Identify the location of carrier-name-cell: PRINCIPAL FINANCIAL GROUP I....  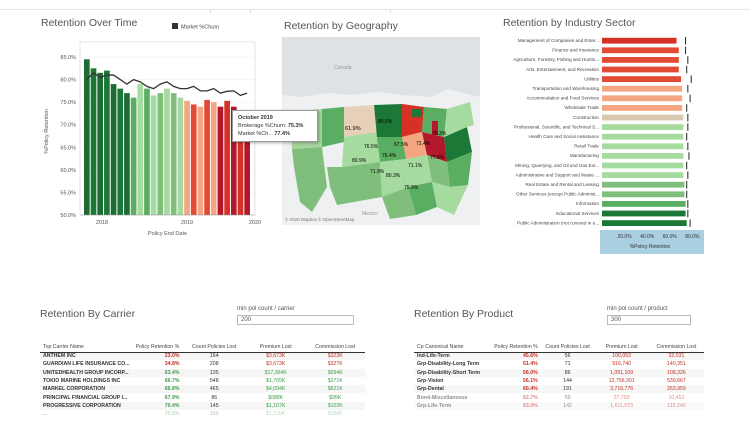
(85, 397).